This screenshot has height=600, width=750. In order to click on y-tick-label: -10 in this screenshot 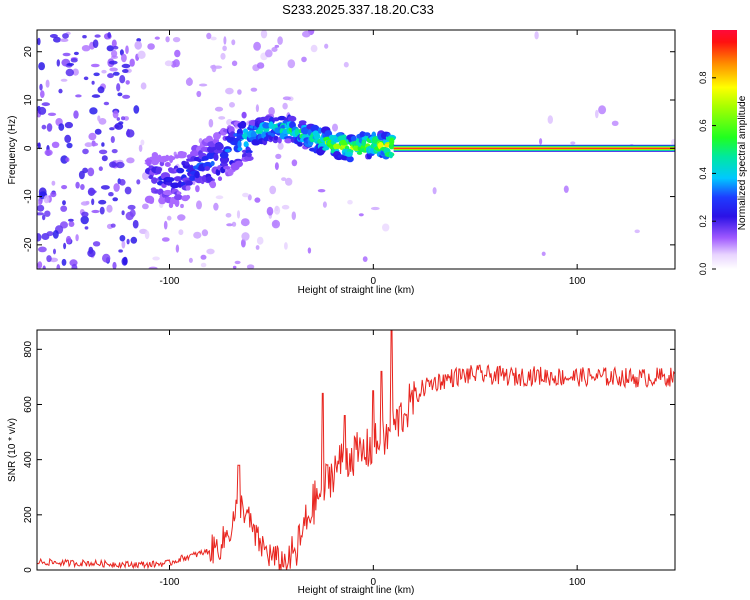, I will do `click(28, 196)`.